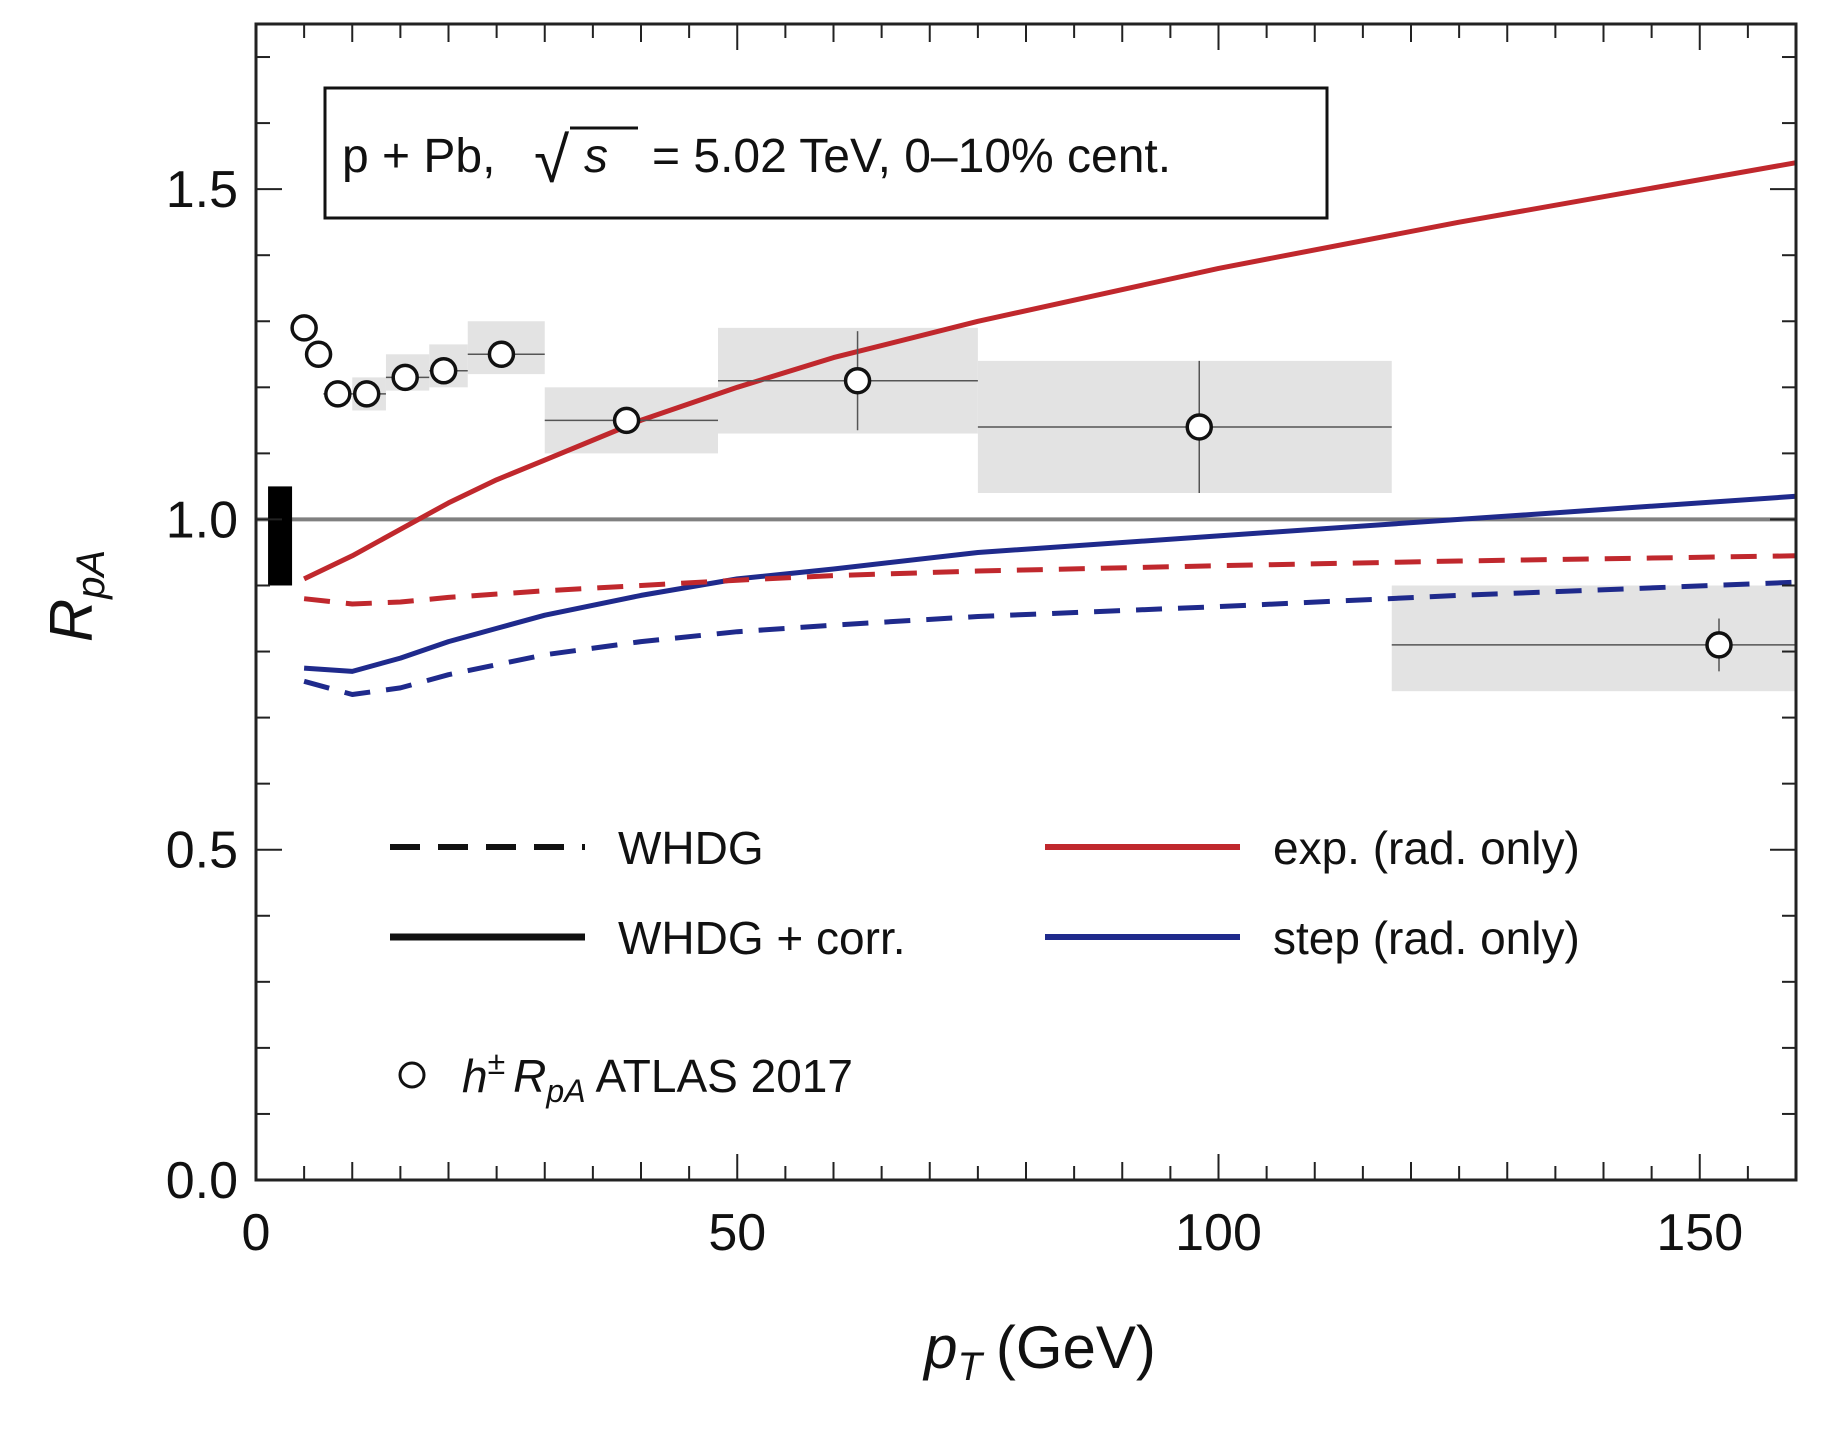 This screenshot has width=1828, height=1430. Describe the element at coordinates (202, 190) in the screenshot. I see `y-tick-label-3: 1.5` at that location.